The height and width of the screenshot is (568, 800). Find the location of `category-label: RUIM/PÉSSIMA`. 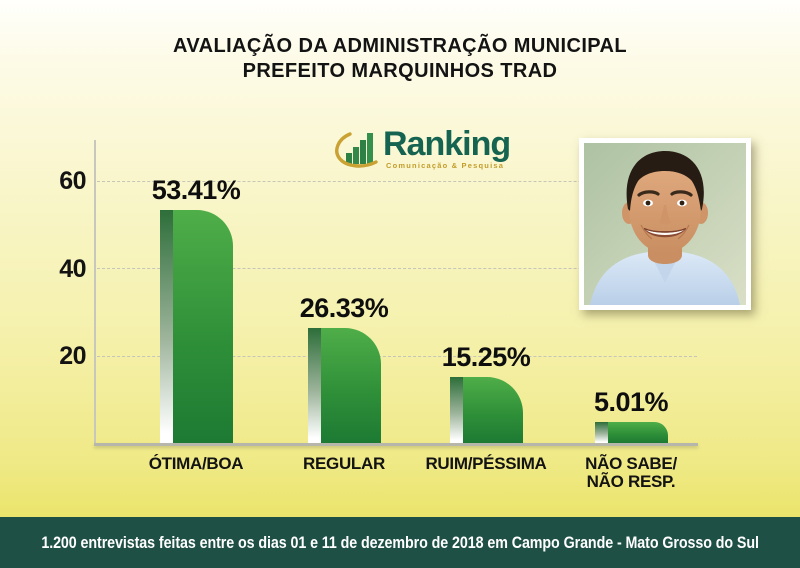

category-label: RUIM/PÉSSIMA is located at coordinates (486, 463).